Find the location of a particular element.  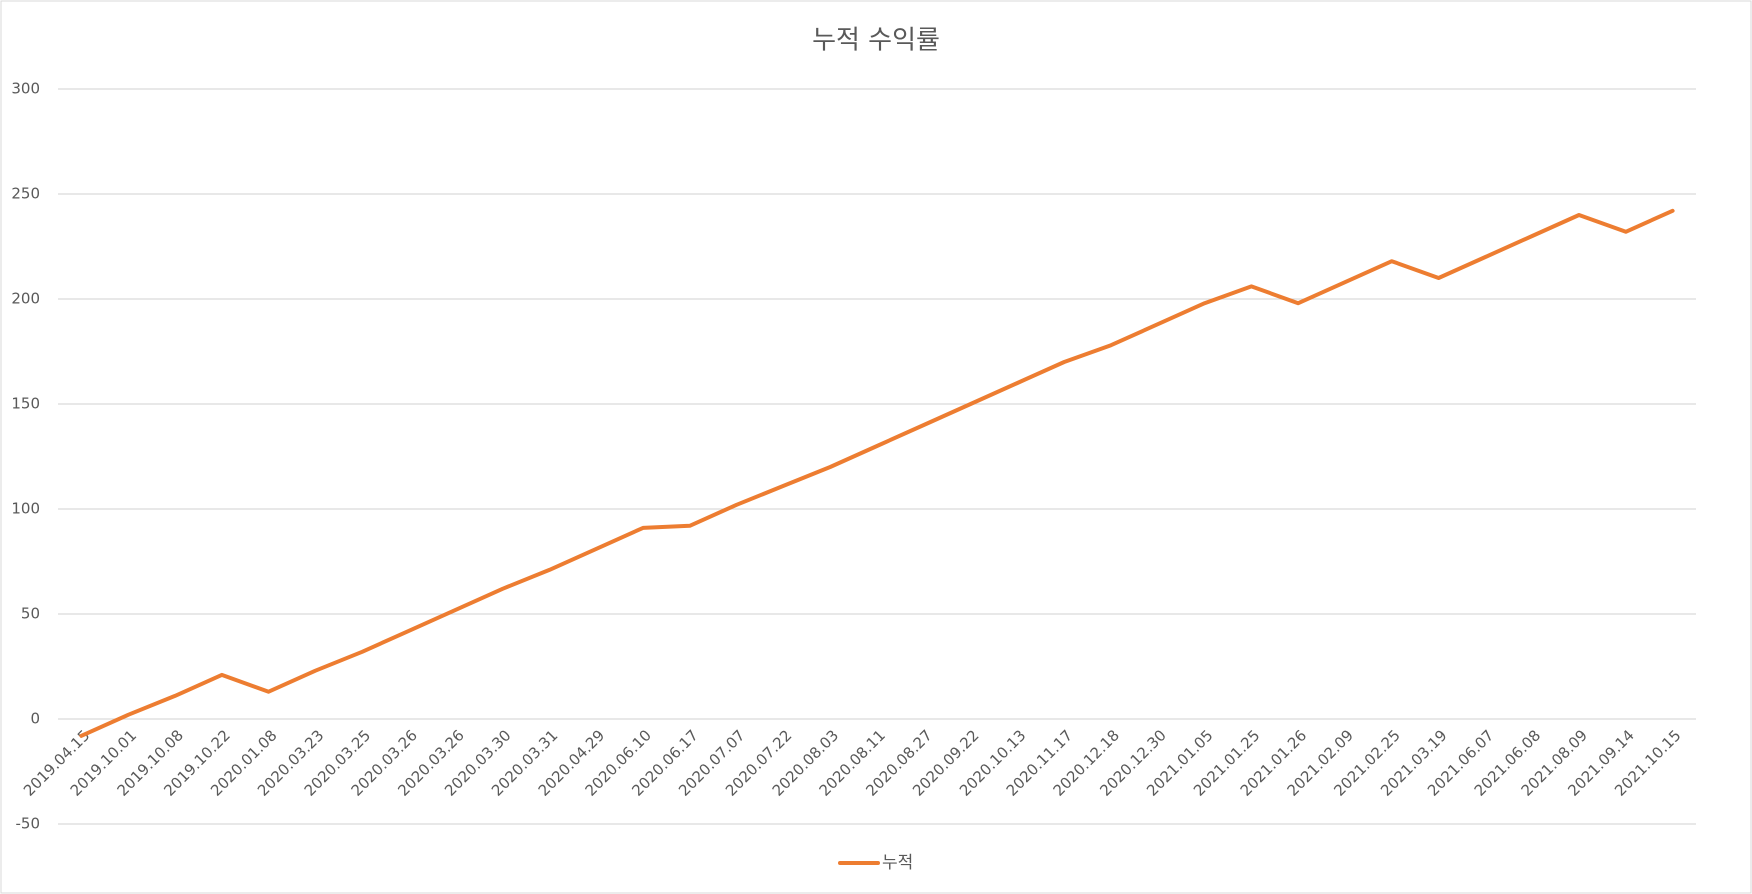

y-tick-label: 300 is located at coordinates (25, 89).